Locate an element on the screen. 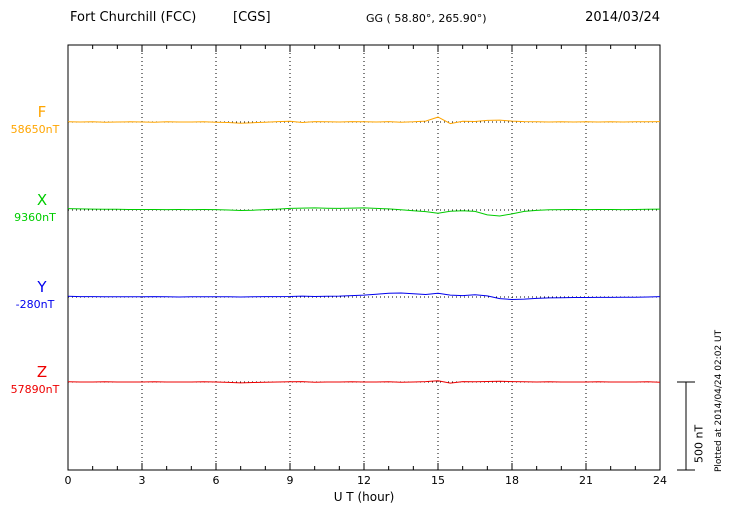 The height and width of the screenshot is (520, 730). x-tick-label: 24 is located at coordinates (660, 480).